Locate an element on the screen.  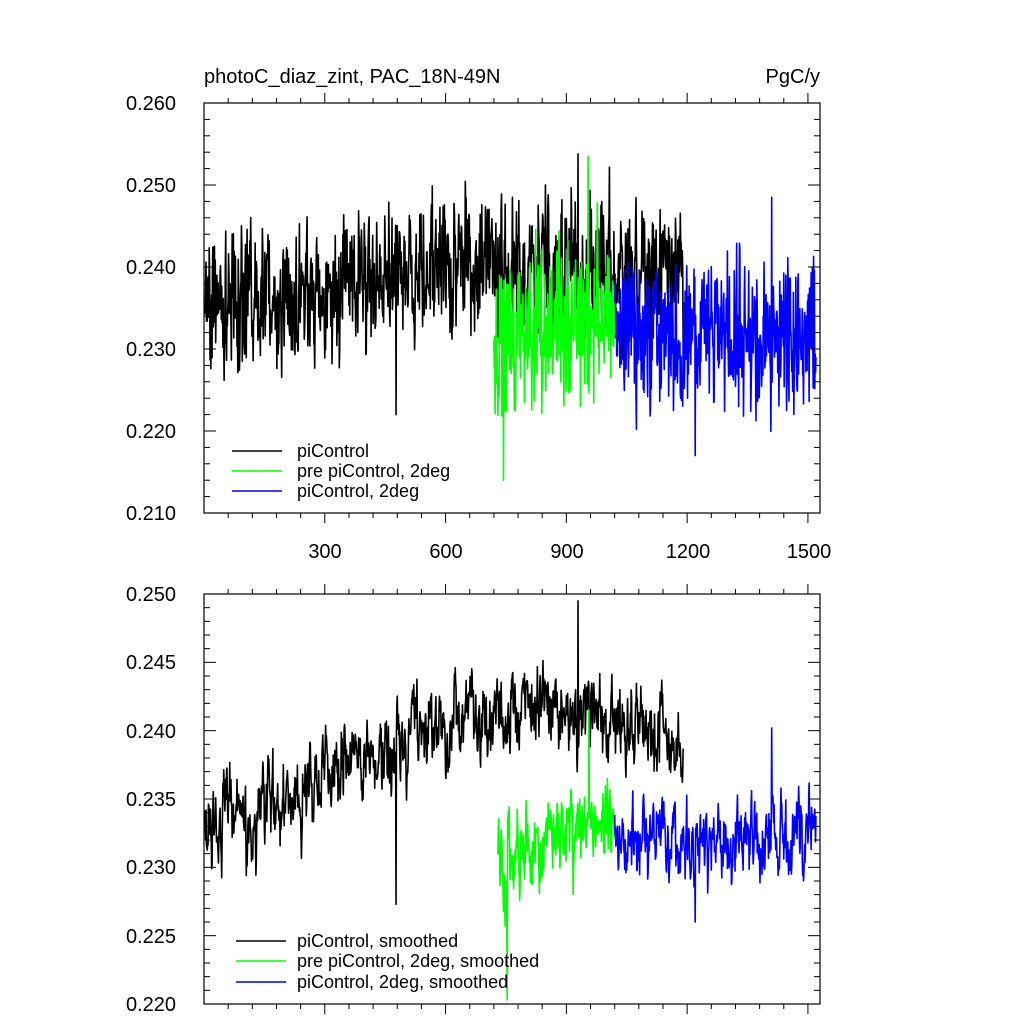
x-tick-label: 1500 is located at coordinates (809, 552).